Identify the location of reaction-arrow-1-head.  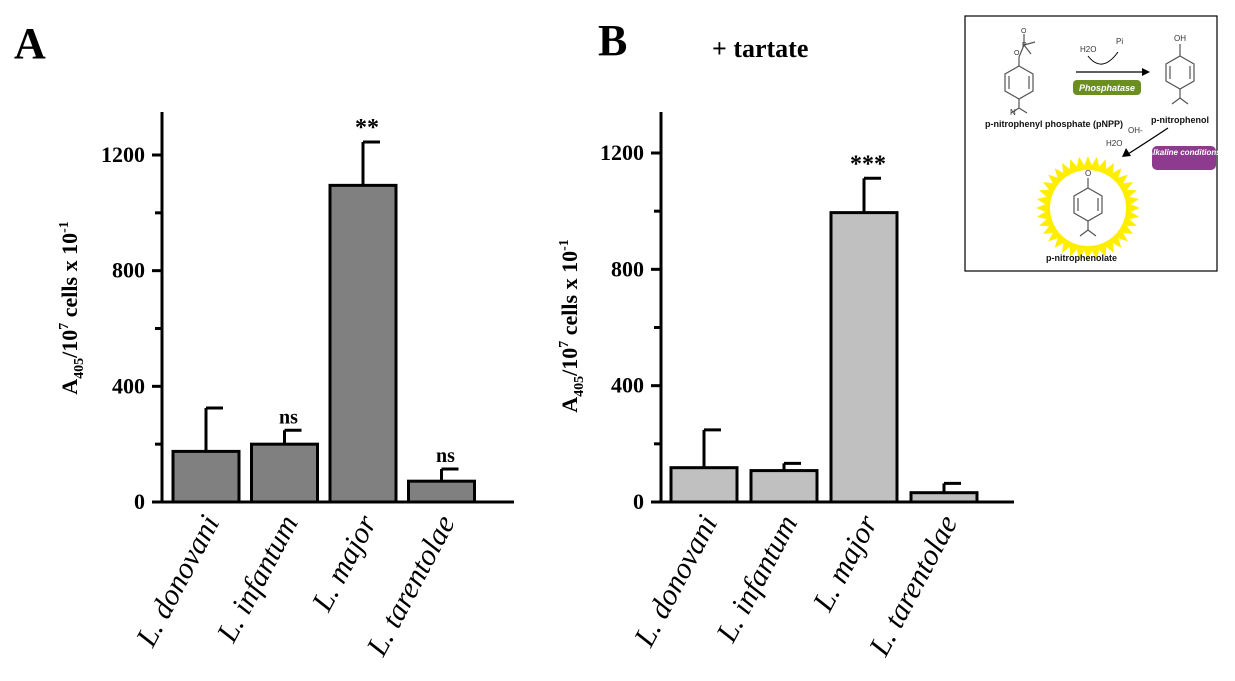
(1146, 72).